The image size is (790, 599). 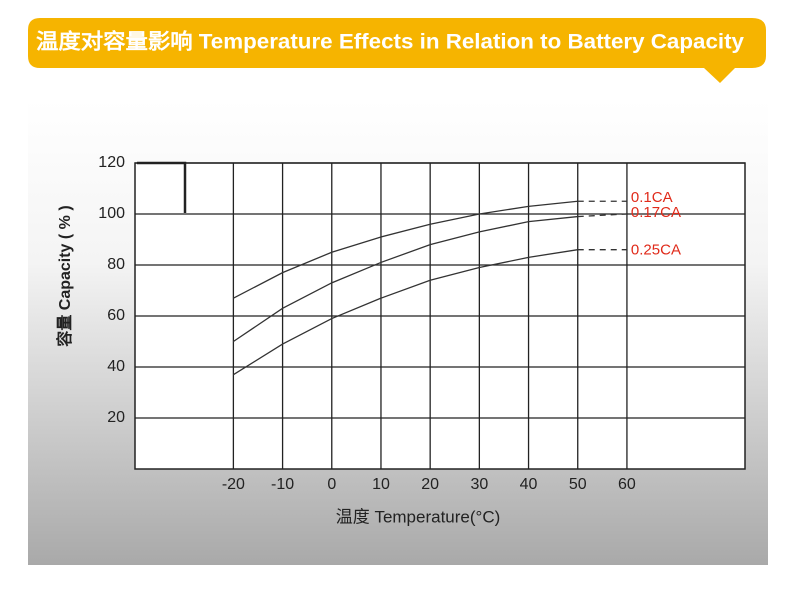 What do you see at coordinates (430, 484) in the screenshot?
I see `x-tick-label: 20` at bounding box center [430, 484].